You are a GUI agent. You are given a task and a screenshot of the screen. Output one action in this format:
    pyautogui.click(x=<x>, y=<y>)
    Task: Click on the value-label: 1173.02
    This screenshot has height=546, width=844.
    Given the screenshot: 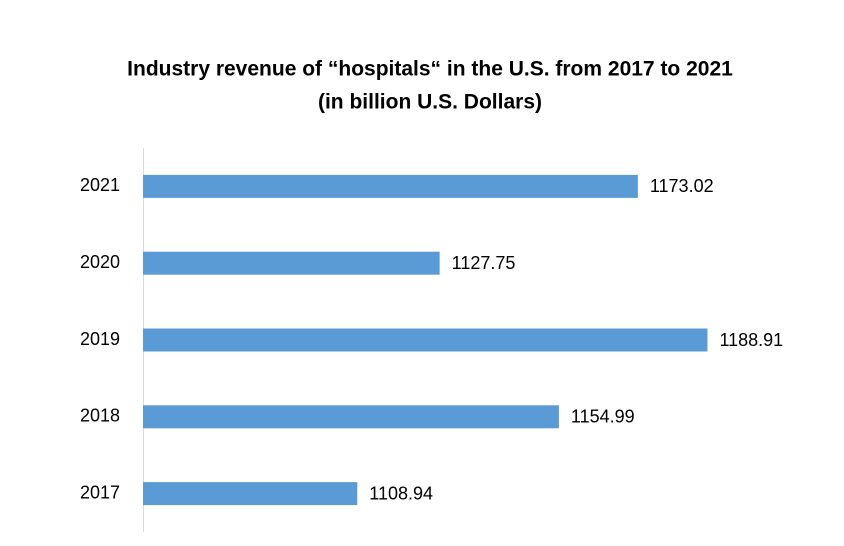 What is the action you would take?
    pyautogui.click(x=682, y=186)
    